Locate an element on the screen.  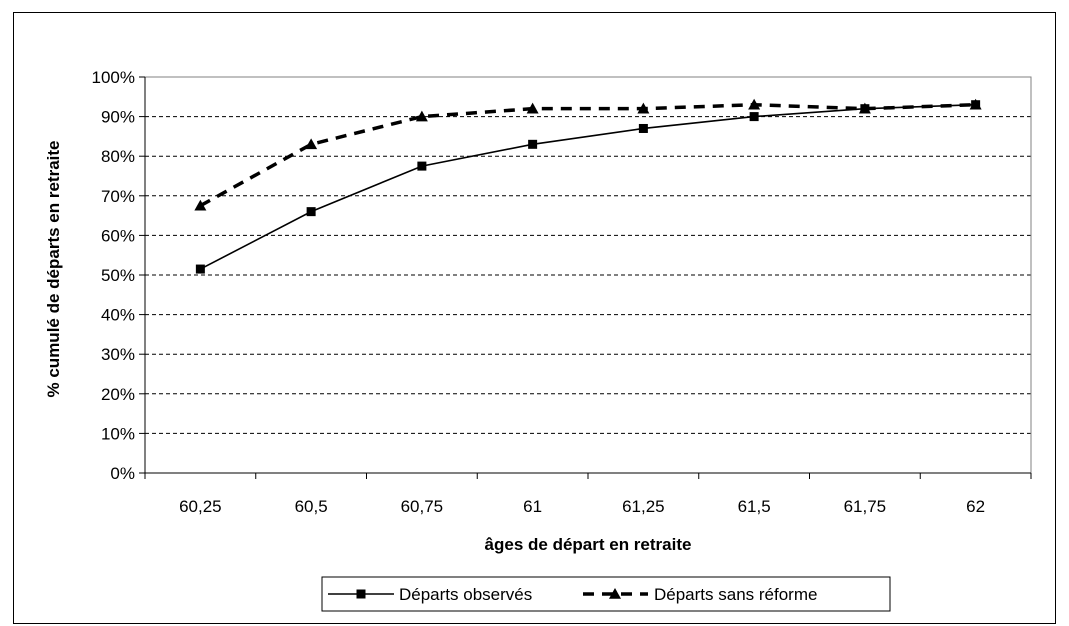
legend: Départs observés Départs sans réforme is located at coordinates (606, 594).